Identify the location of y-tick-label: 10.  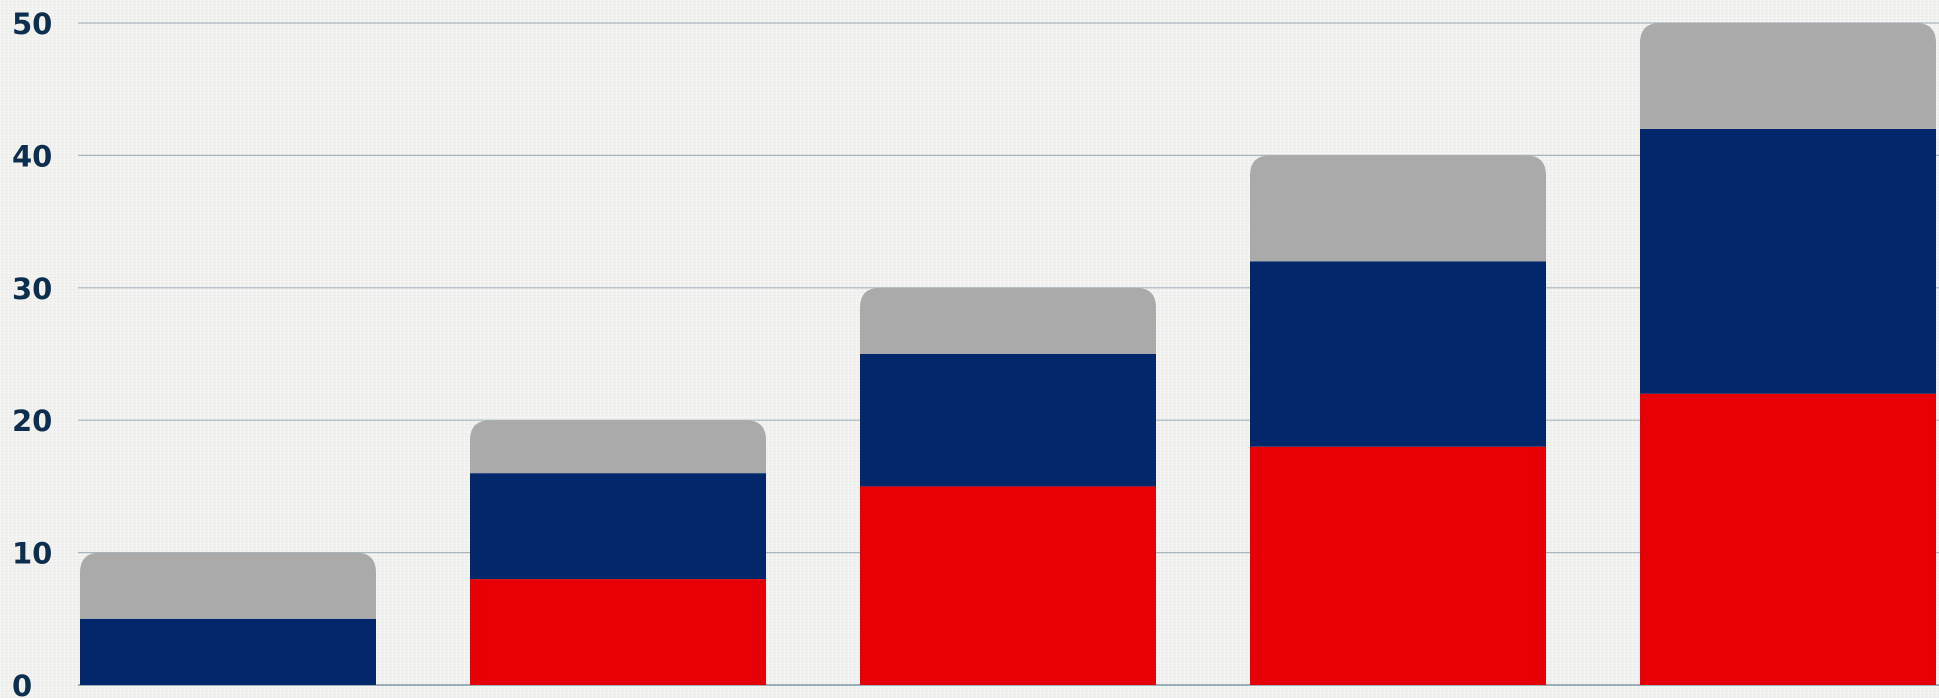
(32, 554).